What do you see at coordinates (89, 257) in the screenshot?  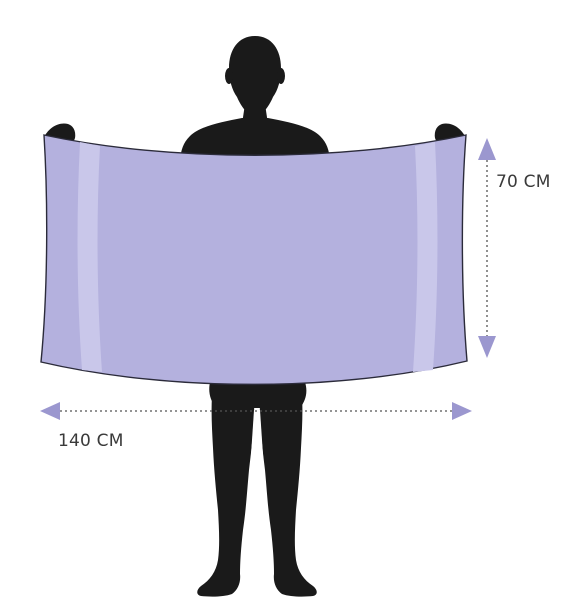 I see `towel-left-stripe` at bounding box center [89, 257].